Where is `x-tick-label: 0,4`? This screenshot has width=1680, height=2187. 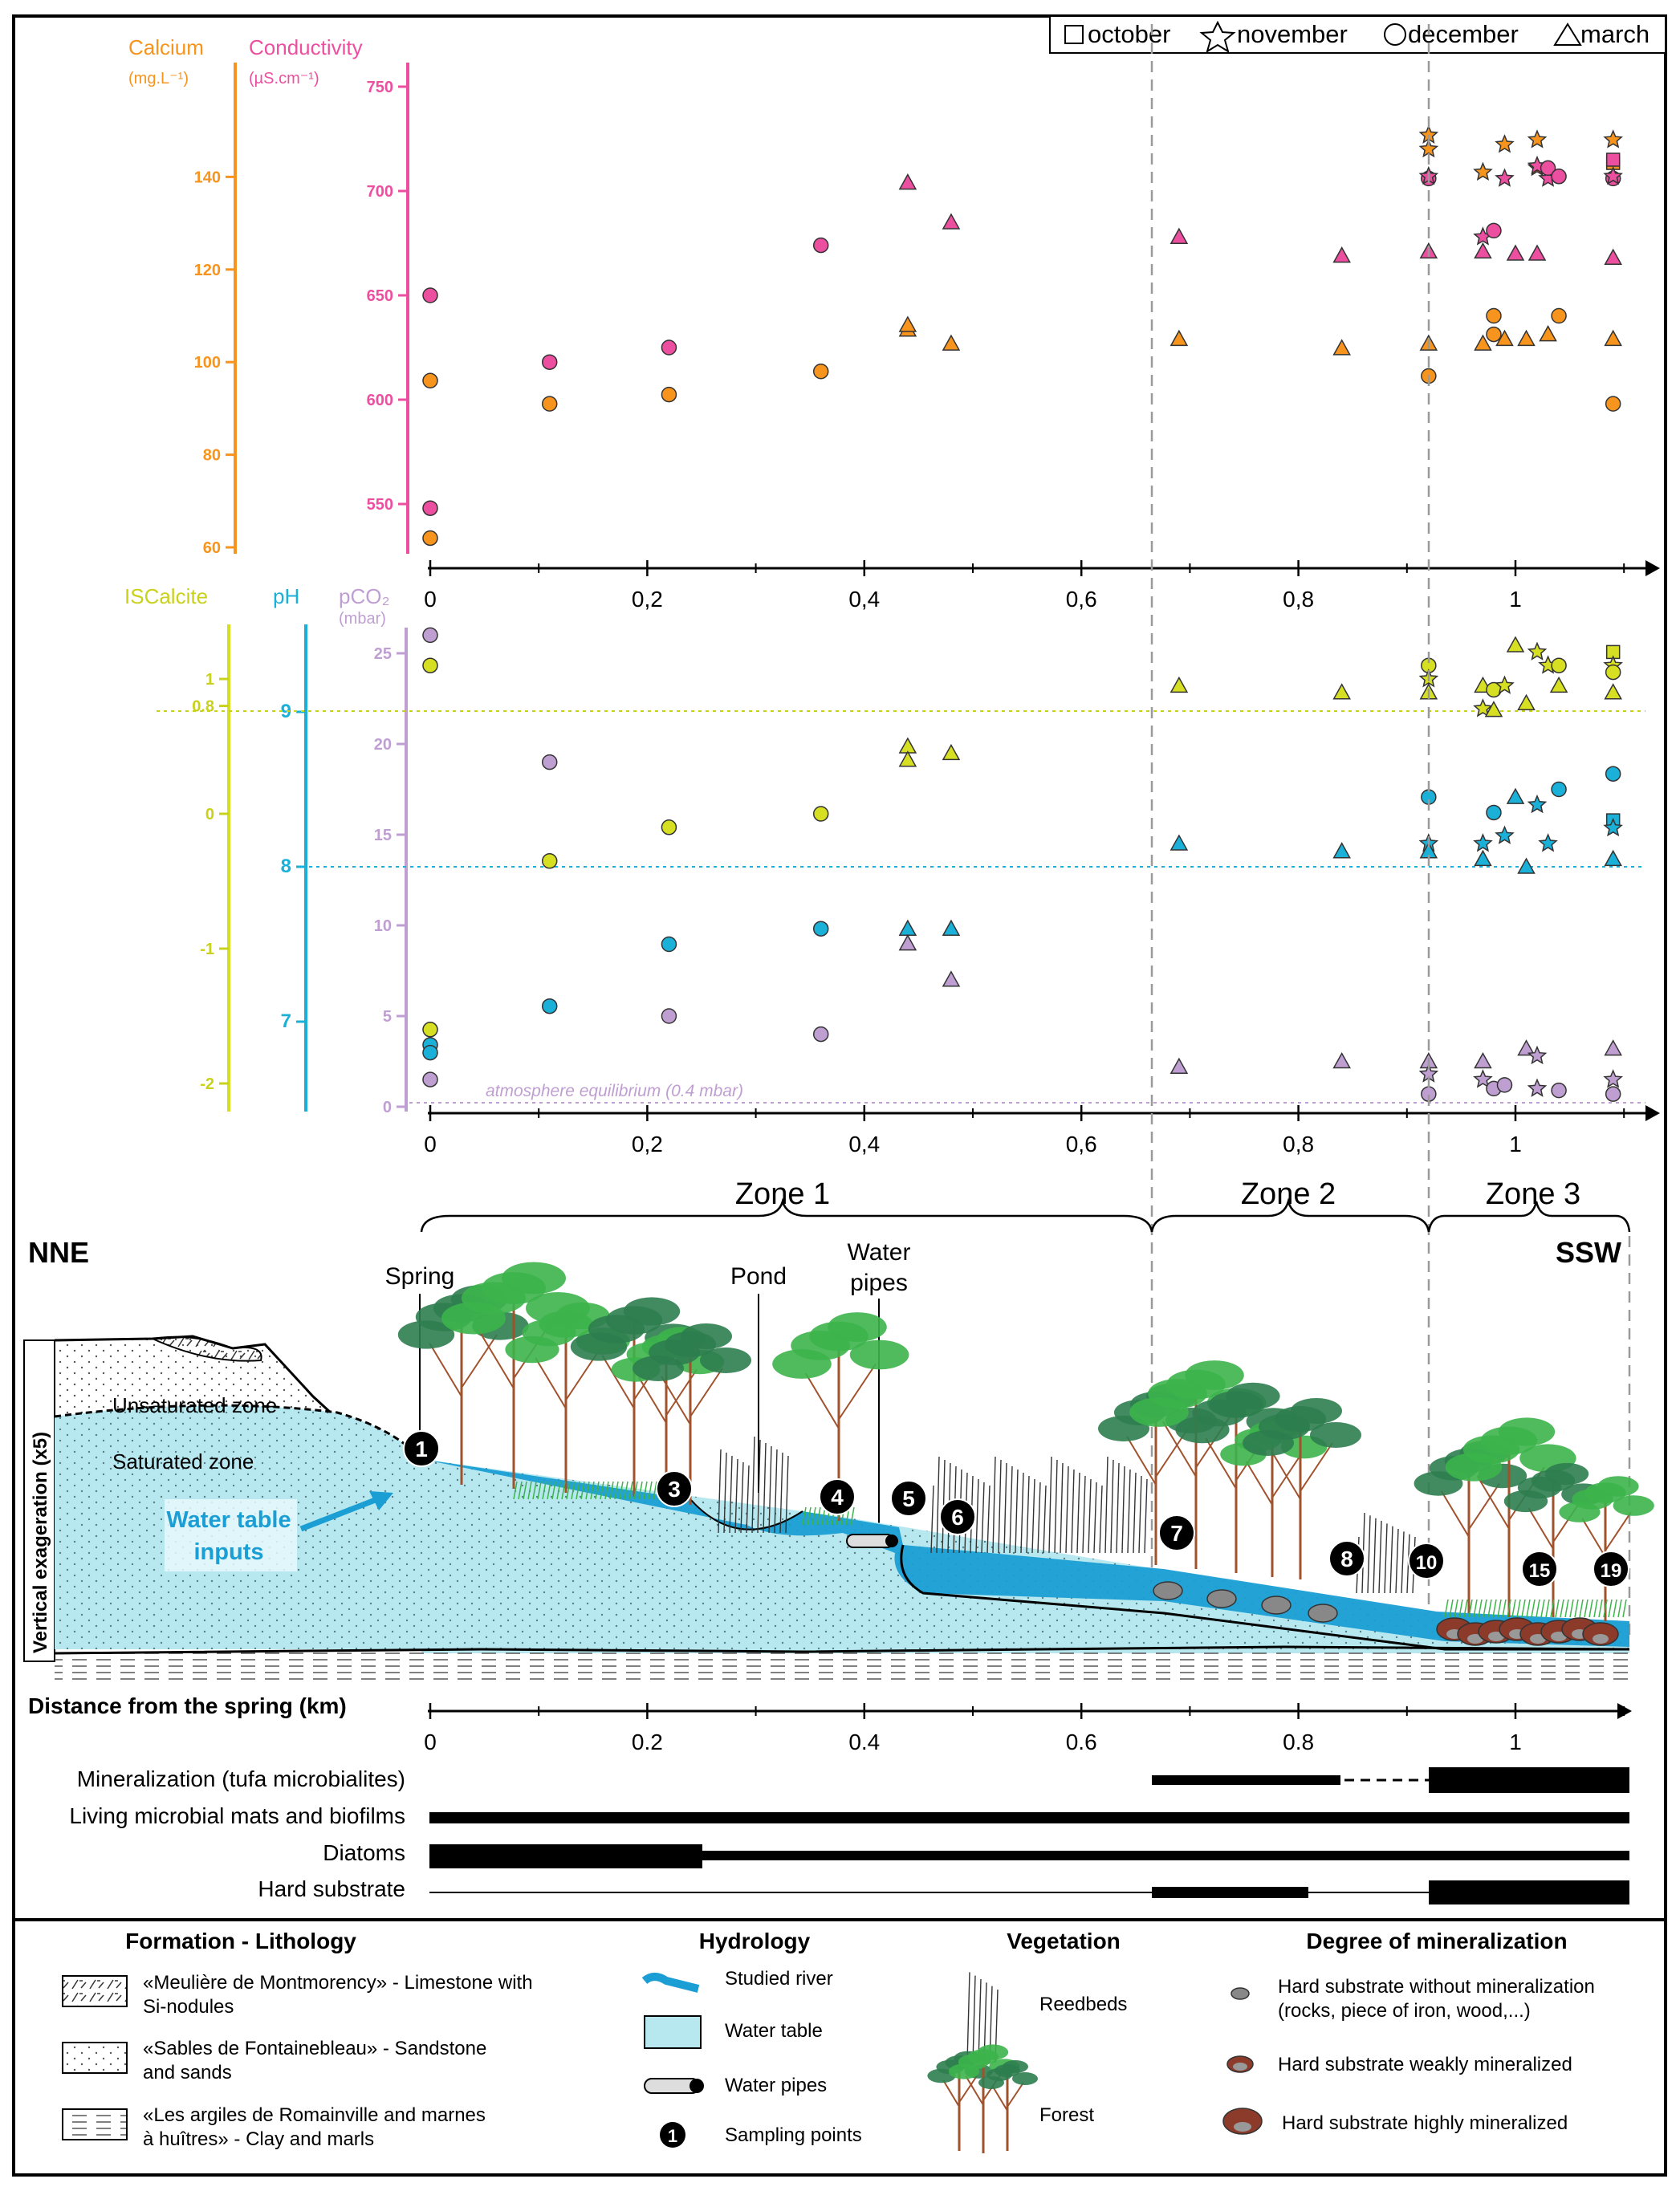 x-tick-label: 0,4 is located at coordinates (864, 599).